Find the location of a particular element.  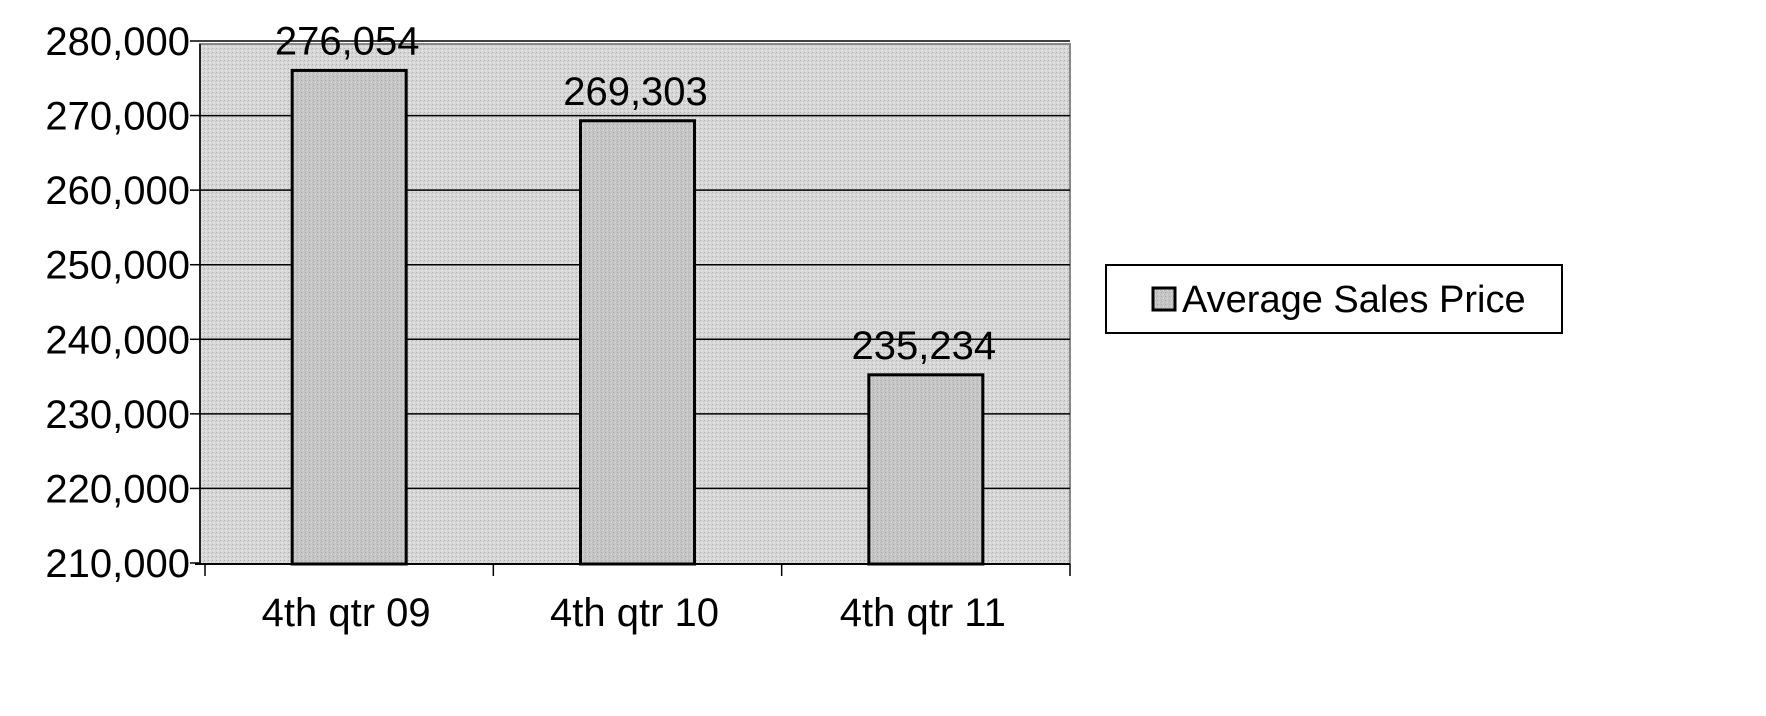

bar-data-label: 276,054 is located at coordinates (347, 41).